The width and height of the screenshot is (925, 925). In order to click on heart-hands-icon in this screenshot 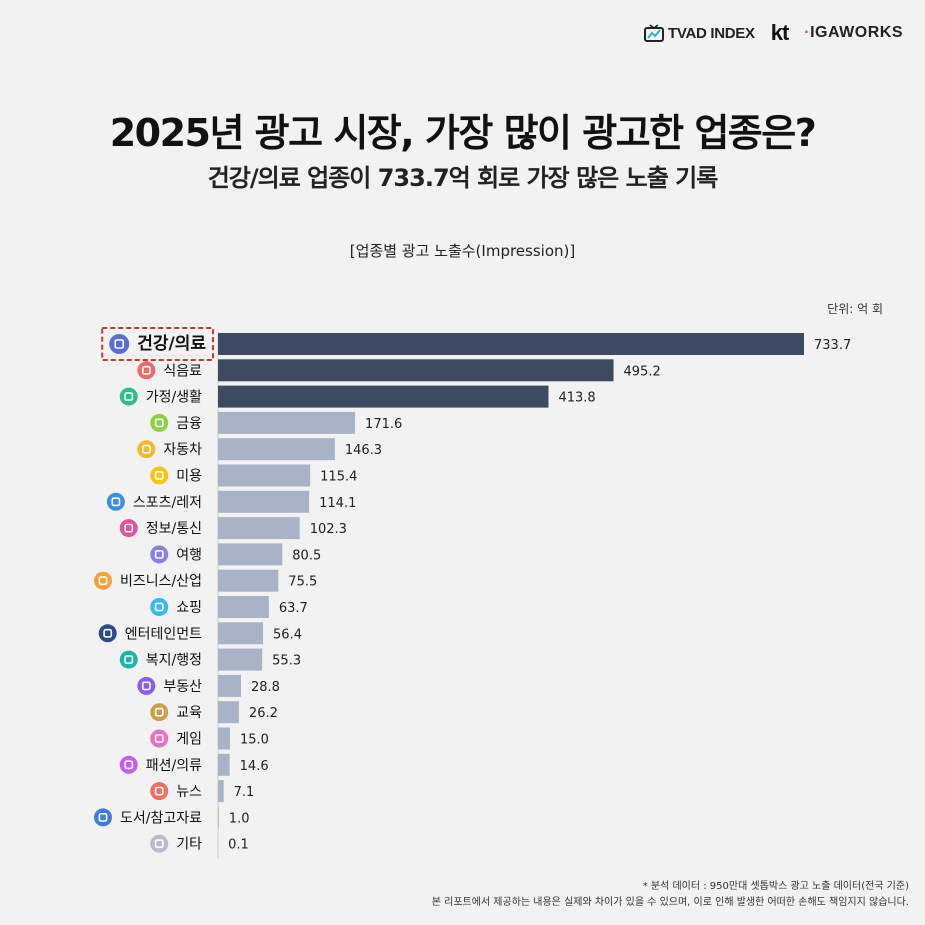, I will do `click(128, 659)`.